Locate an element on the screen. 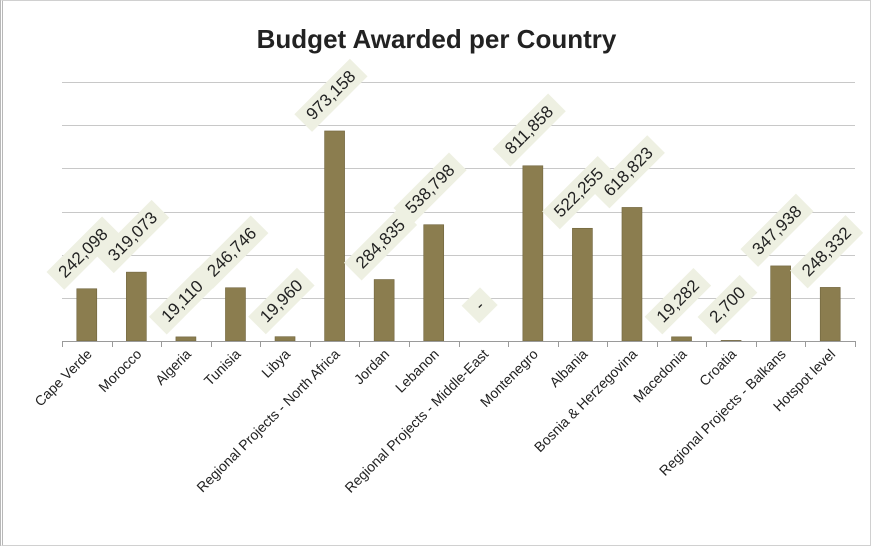 The height and width of the screenshot is (548, 873). data-label: 19,282 is located at coordinates (678, 301).